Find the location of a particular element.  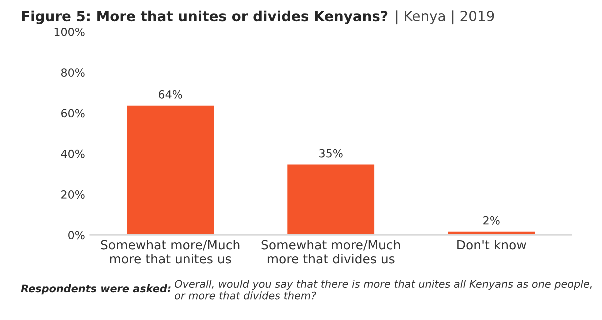

y-tick-label: 40% is located at coordinates (73, 154).